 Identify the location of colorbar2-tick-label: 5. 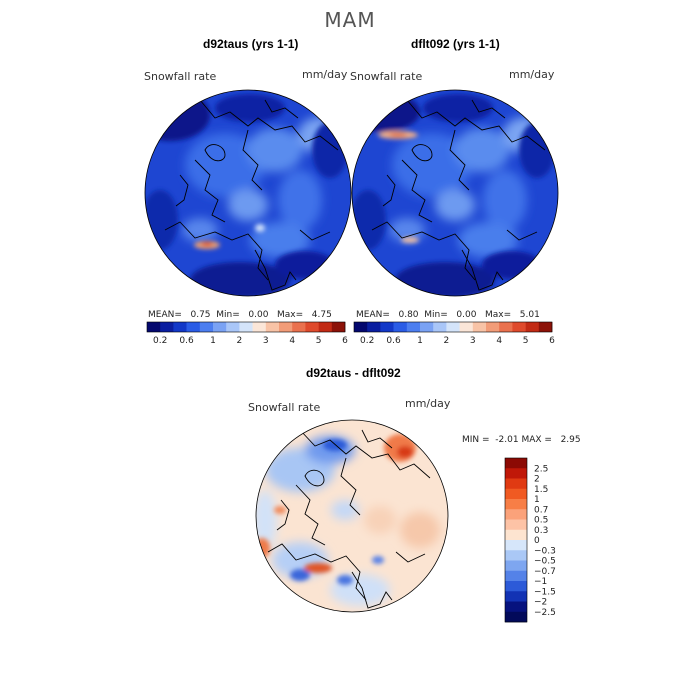
(526, 341).